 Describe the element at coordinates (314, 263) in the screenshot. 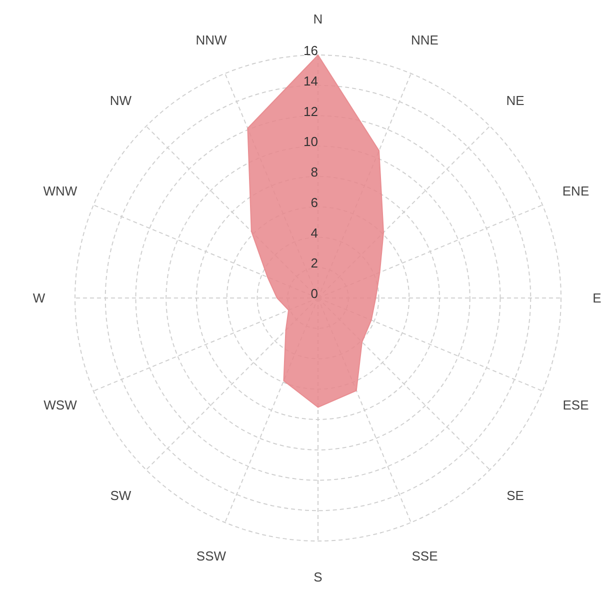

I see `y-tick-label: 2` at that location.